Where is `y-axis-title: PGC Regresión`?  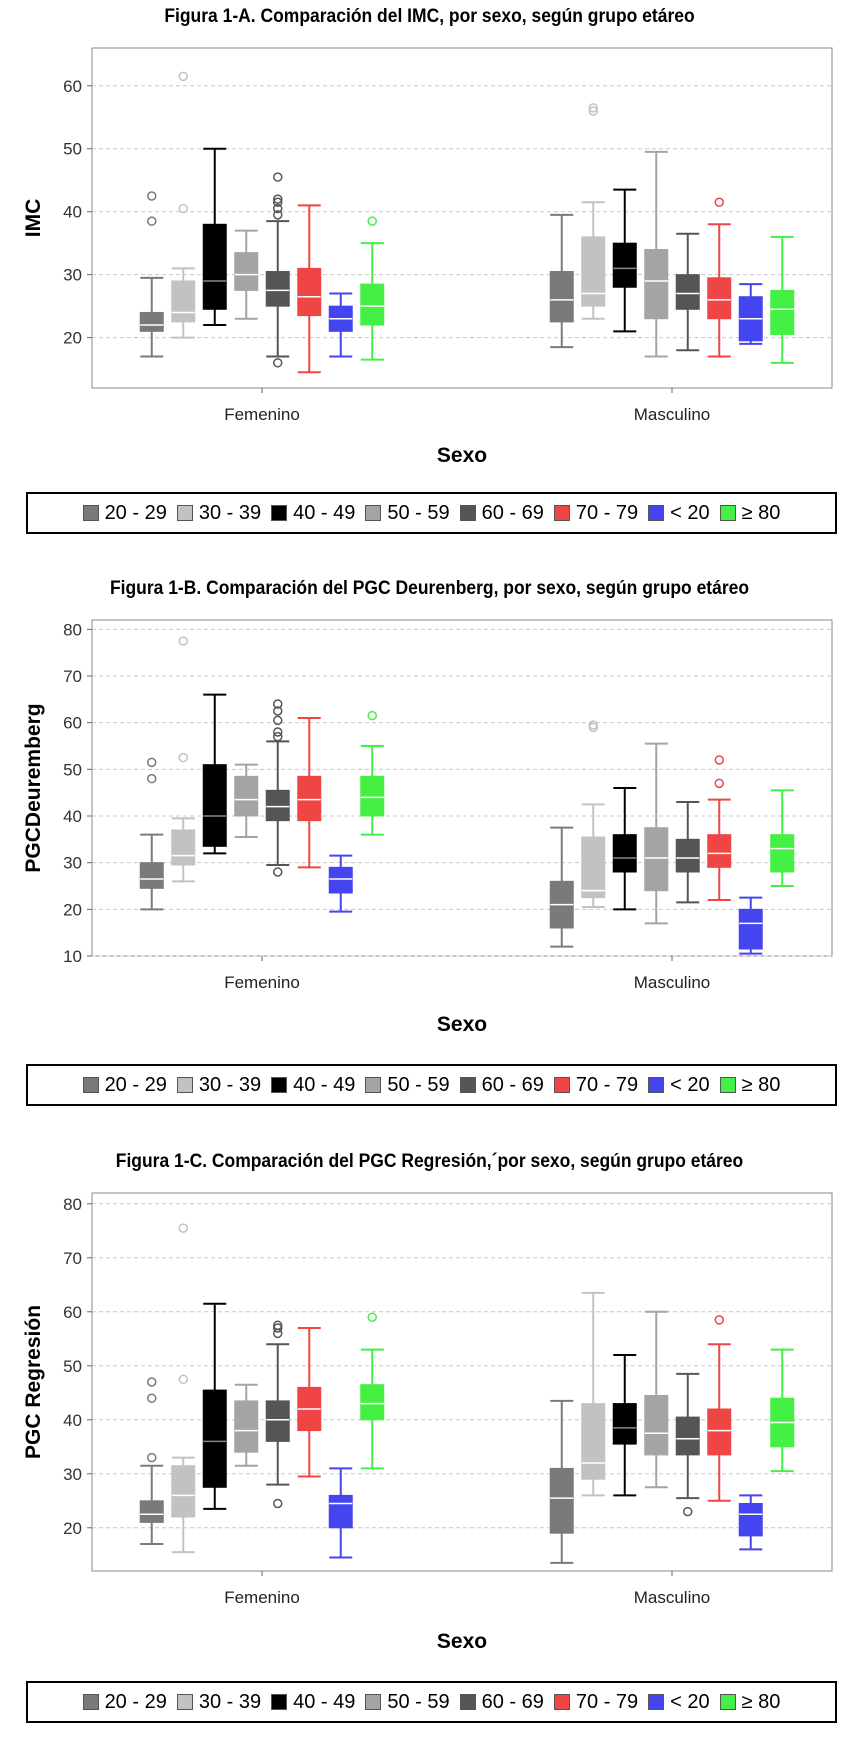
y-axis-title: PGC Regresión is located at coordinates (33, 1382).